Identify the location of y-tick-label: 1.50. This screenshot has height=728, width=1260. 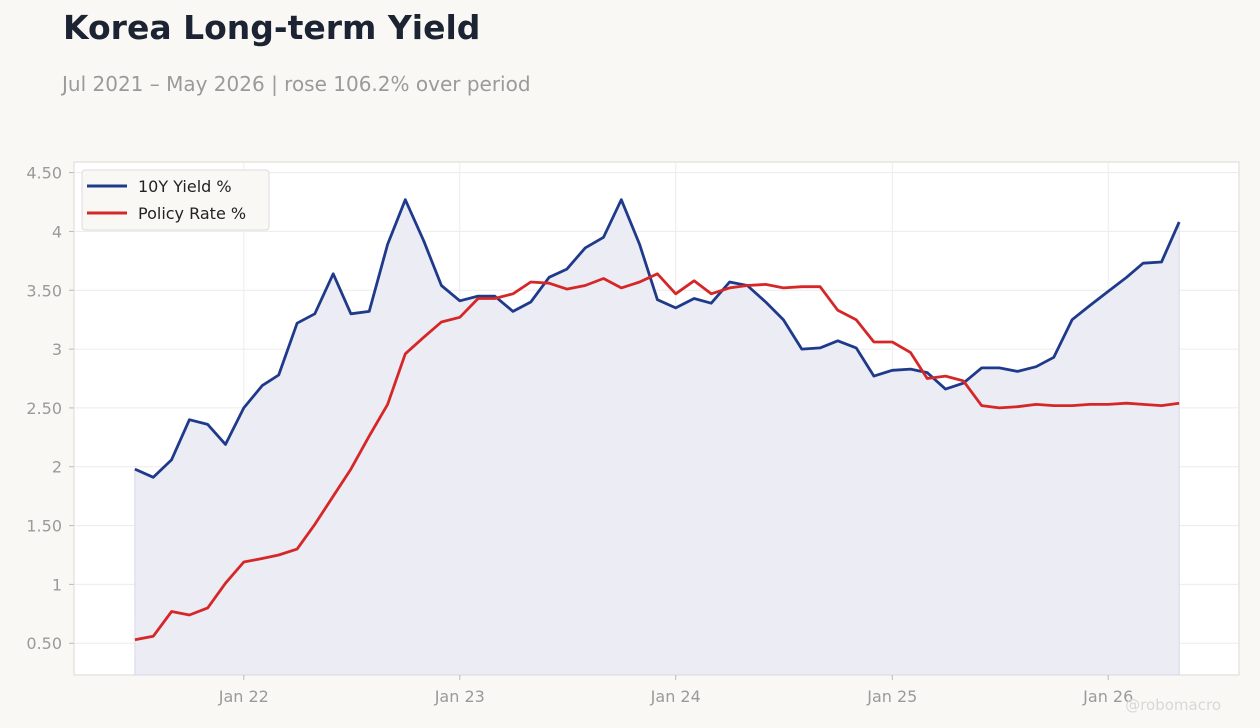
(44, 526).